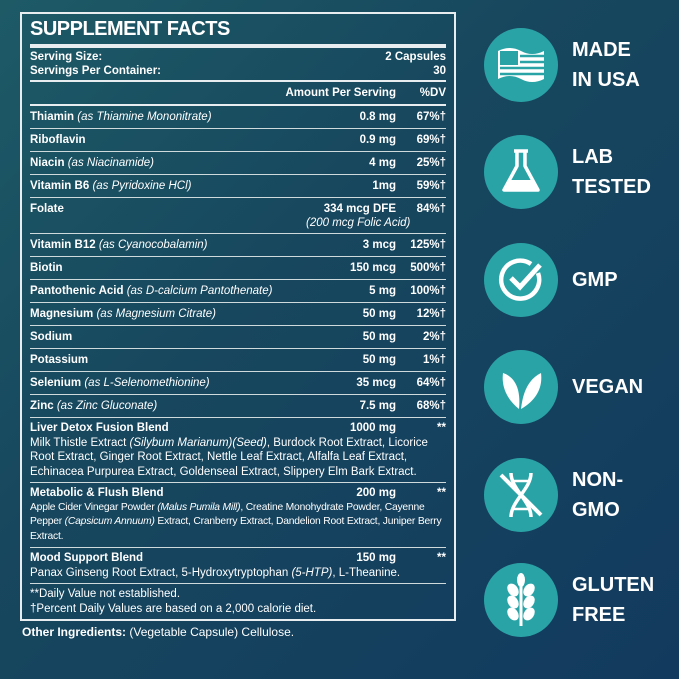  What do you see at coordinates (99, 428) in the screenshot?
I see `blend-name: Liver Detox Fusion Blend` at bounding box center [99, 428].